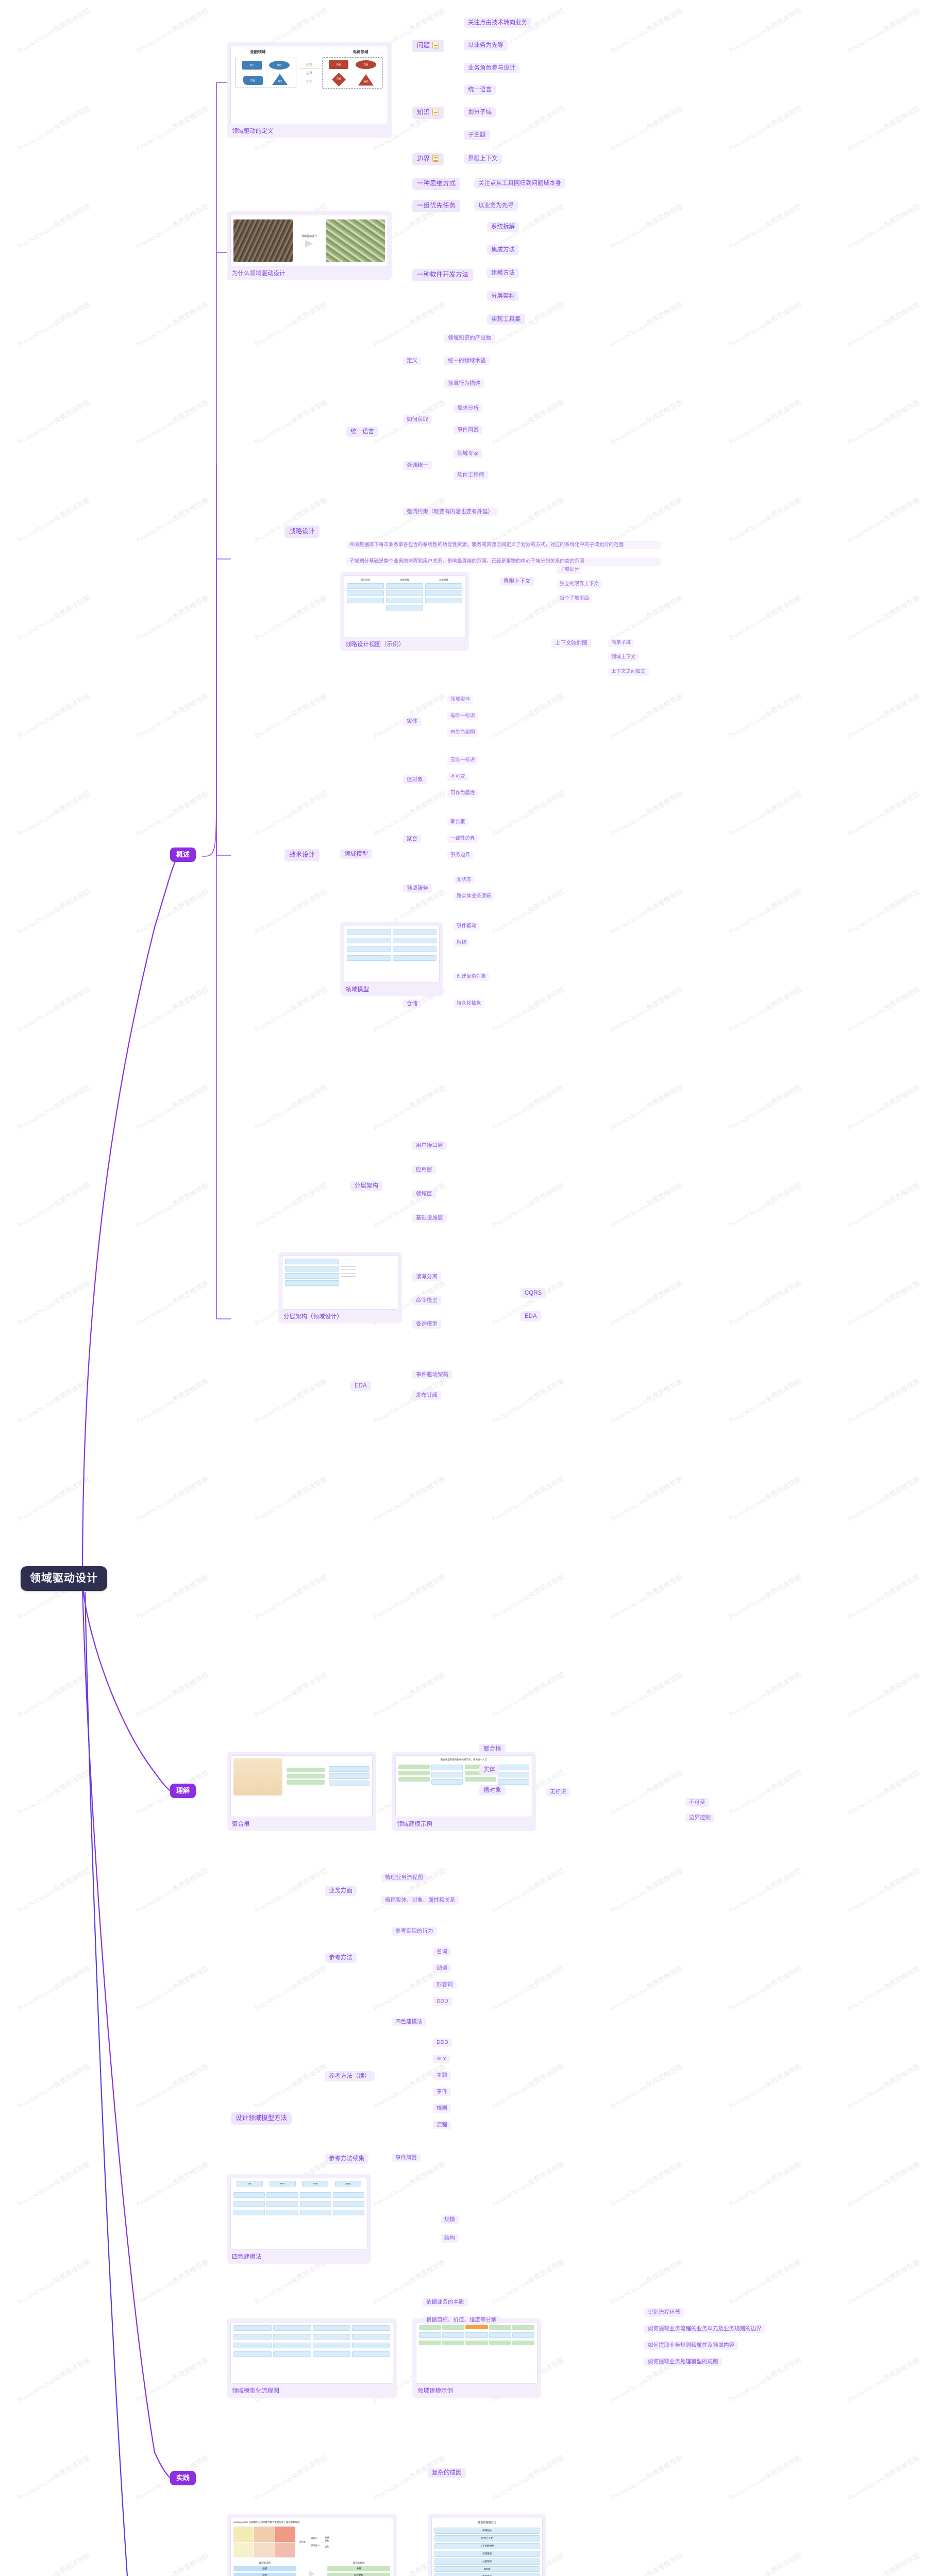 The height and width of the screenshot is (2576, 940). Describe the element at coordinates (442, 2075) in the screenshot. I see `node-ref2-c4: 主题` at that location.